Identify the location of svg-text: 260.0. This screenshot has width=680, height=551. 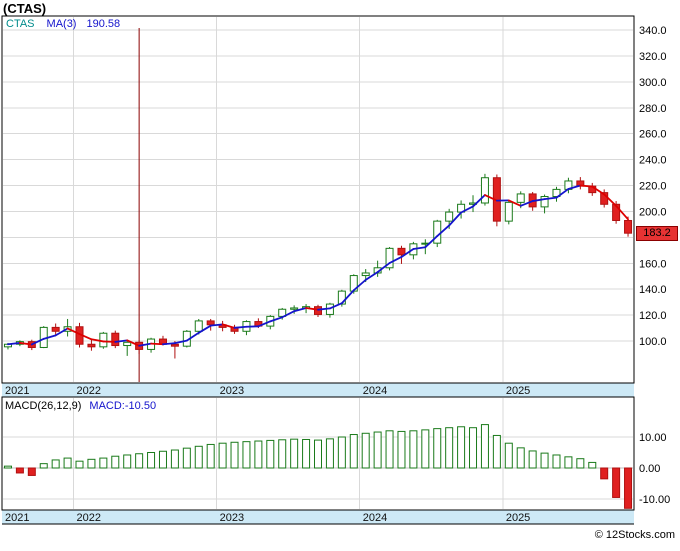
(653, 135).